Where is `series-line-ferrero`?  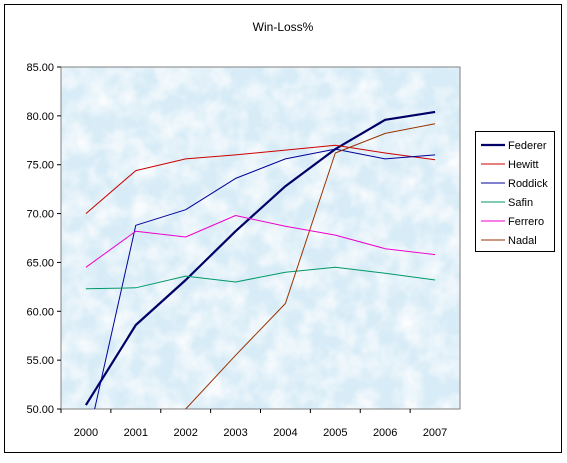
series-line-ferrero is located at coordinates (260, 241).